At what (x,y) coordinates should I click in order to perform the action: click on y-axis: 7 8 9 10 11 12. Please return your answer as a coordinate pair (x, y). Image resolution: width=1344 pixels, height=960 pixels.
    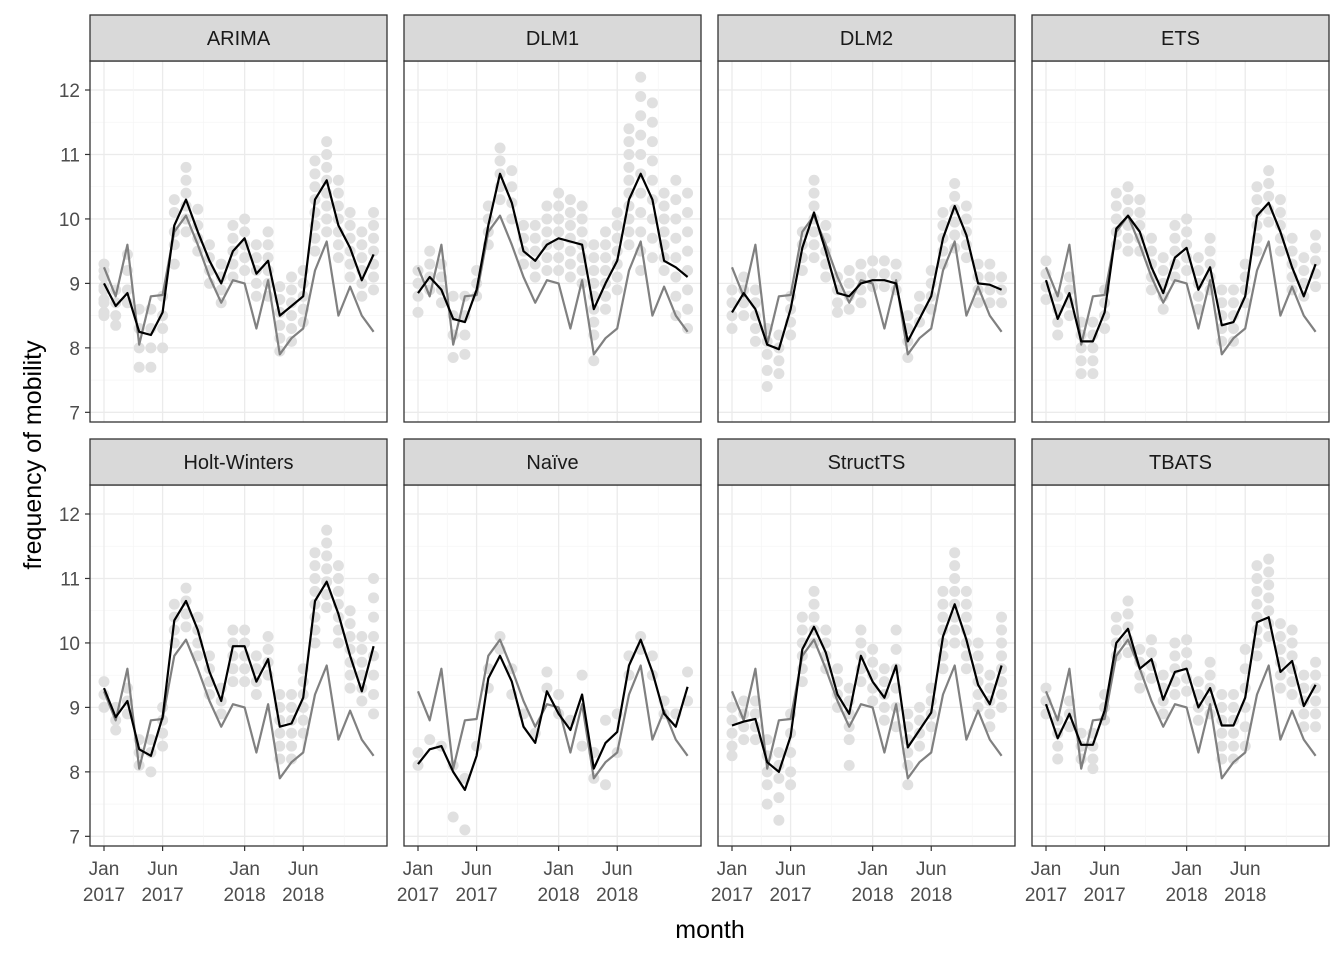
    Looking at the image, I should click on (74, 676).